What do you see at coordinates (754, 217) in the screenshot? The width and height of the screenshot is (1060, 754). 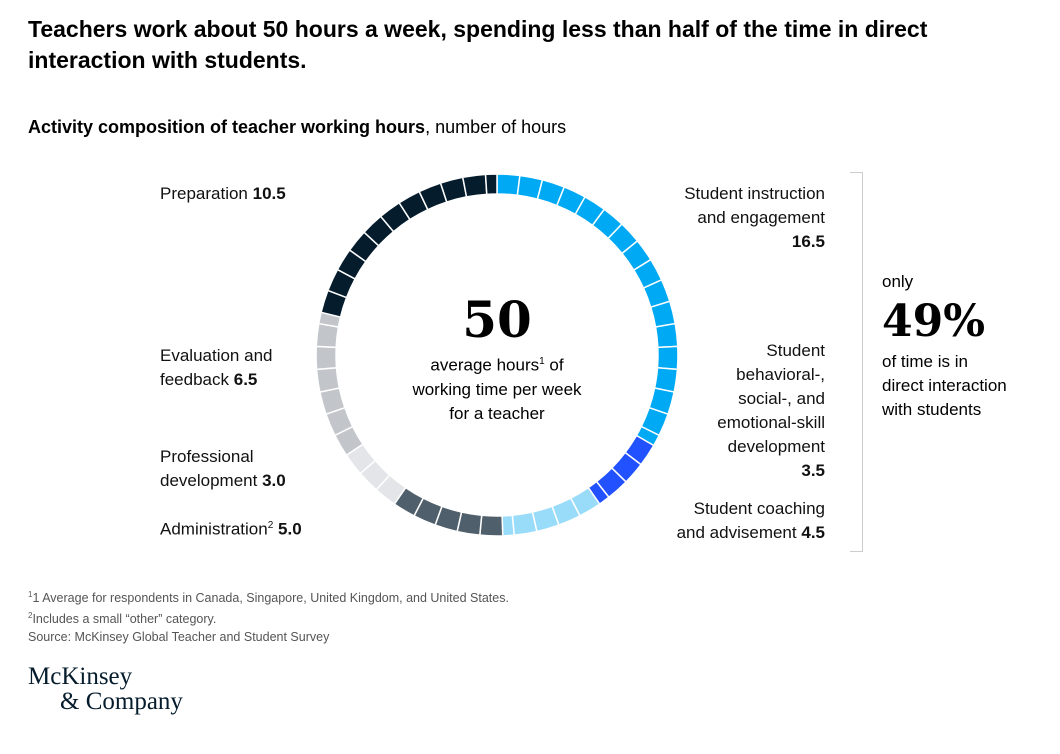 I see `label-instruction: Student instruction and engagement 16.5` at bounding box center [754, 217].